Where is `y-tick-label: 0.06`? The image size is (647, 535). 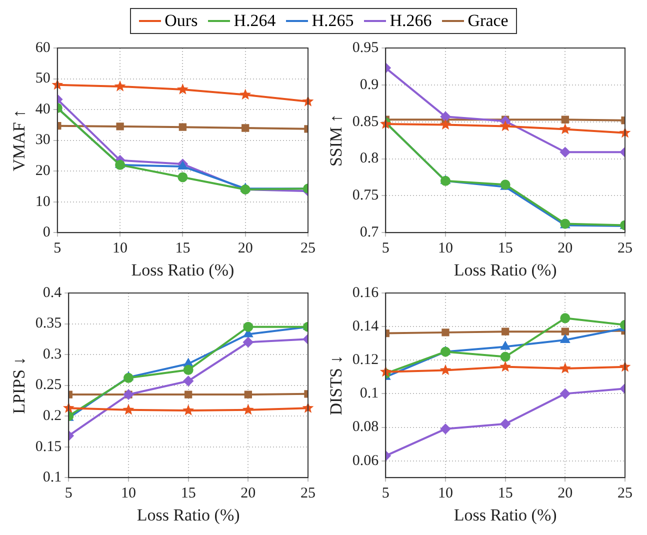
y-tick-label: 0.06 is located at coordinates (366, 460).